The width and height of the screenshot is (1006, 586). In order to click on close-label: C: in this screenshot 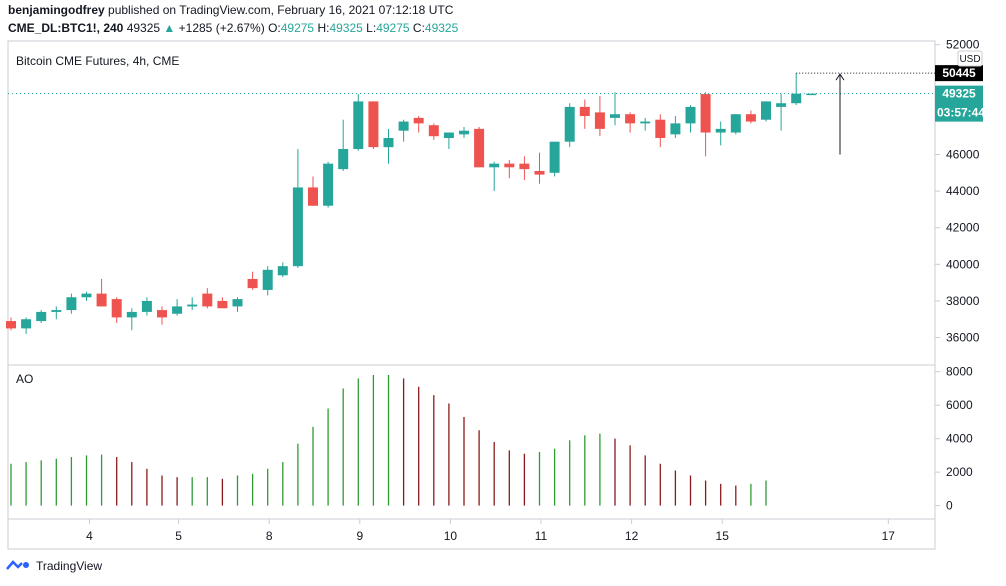, I will do `click(418, 28)`.